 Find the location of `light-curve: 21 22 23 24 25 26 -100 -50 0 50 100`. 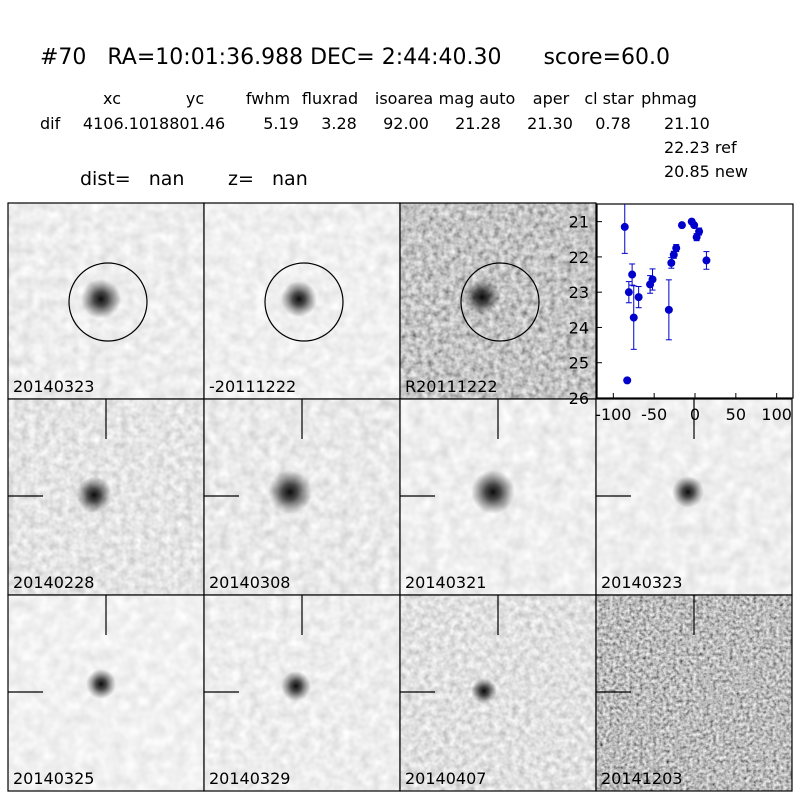

light-curve: 21 22 23 24 25 26 -100 -50 0 50 100 is located at coordinates (681, 313).